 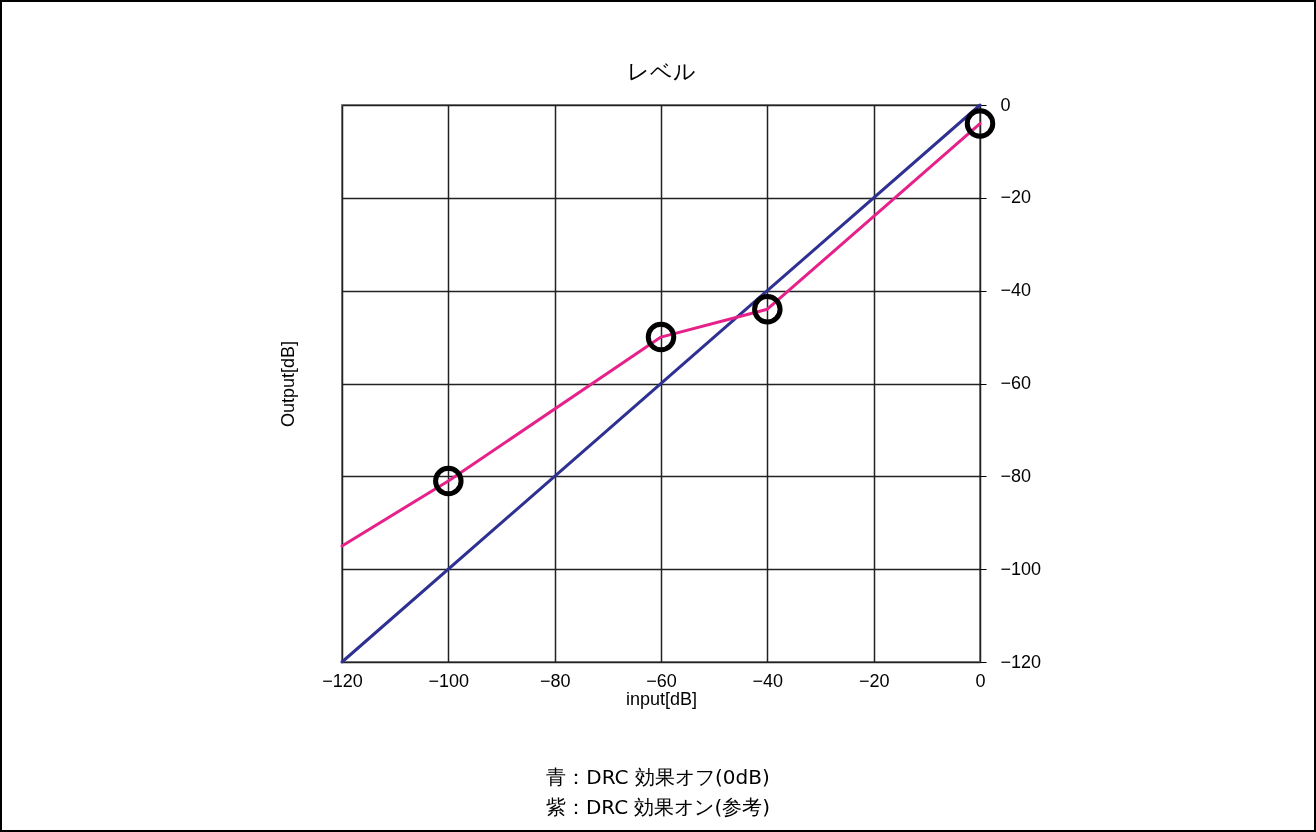 What do you see at coordinates (1016, 197) in the screenshot?
I see `y-tick-label: −20` at bounding box center [1016, 197].